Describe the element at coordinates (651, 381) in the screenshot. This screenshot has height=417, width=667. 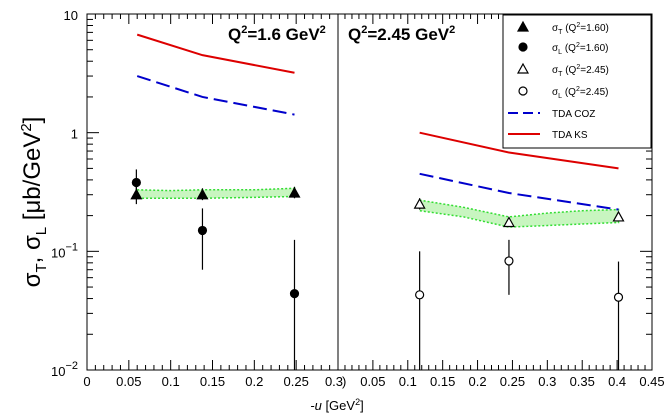
I see `x-tick-label: 0.45` at that location.